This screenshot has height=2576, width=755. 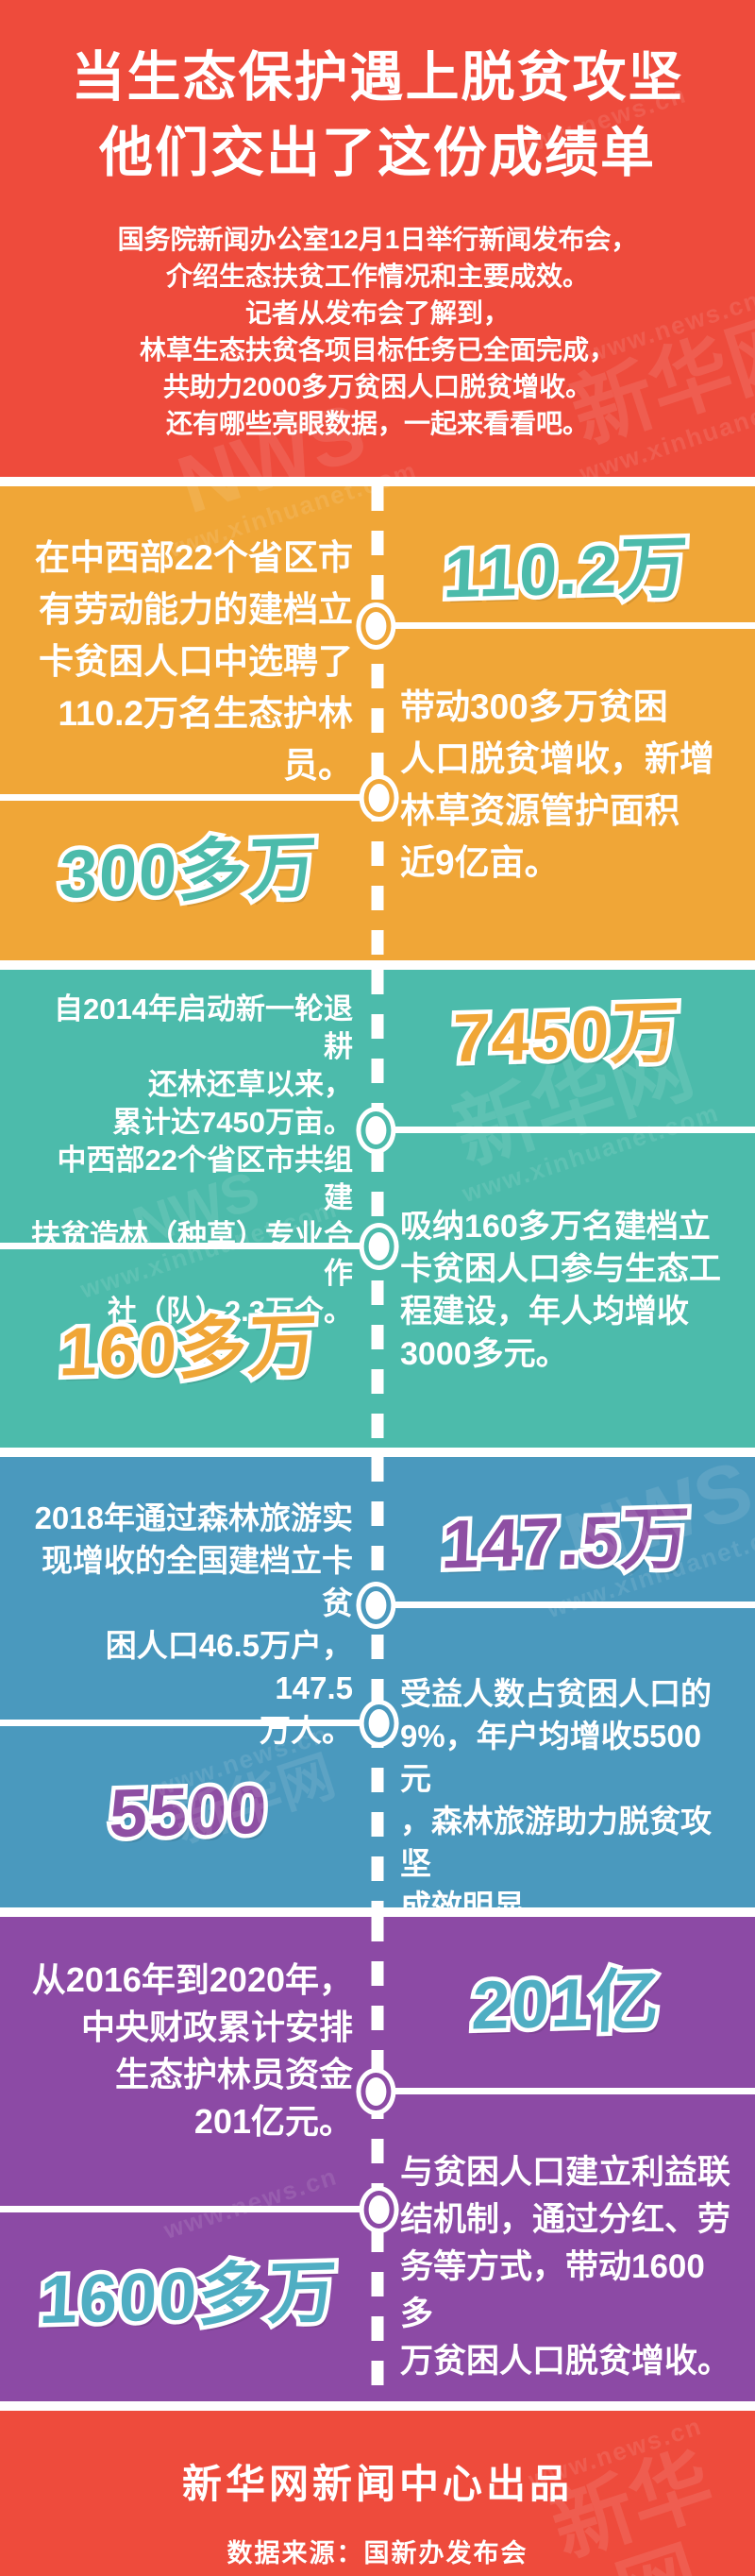 What do you see at coordinates (566, 1035) in the screenshot?
I see `headline-number-top: 7450万` at bounding box center [566, 1035].